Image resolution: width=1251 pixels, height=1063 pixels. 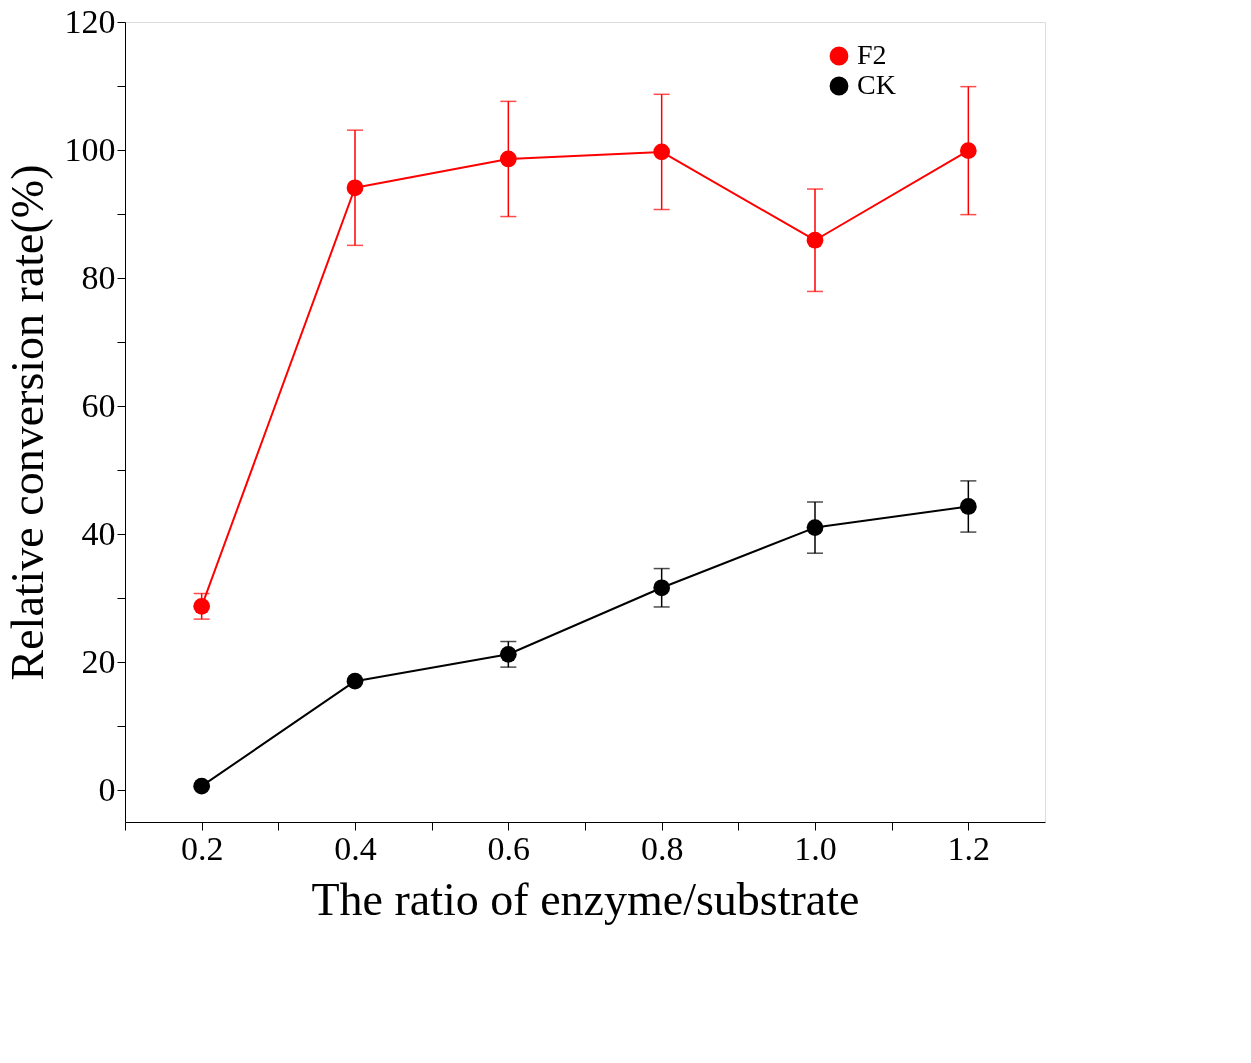 I want to click on legend-label: F2, so click(x=872, y=54).